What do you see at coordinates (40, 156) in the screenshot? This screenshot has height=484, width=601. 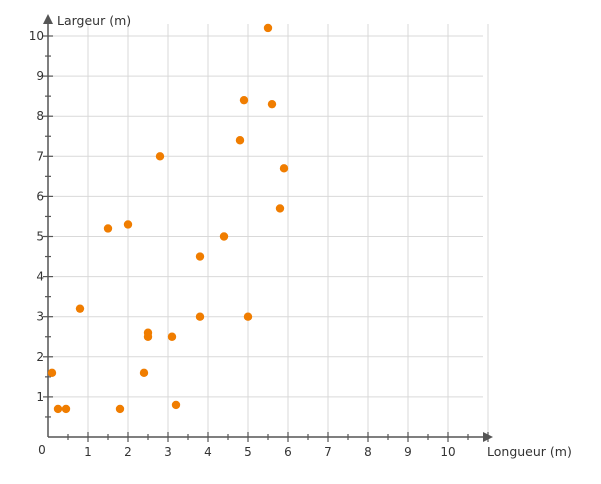 I see `y-tick-label: 7` at bounding box center [40, 156].